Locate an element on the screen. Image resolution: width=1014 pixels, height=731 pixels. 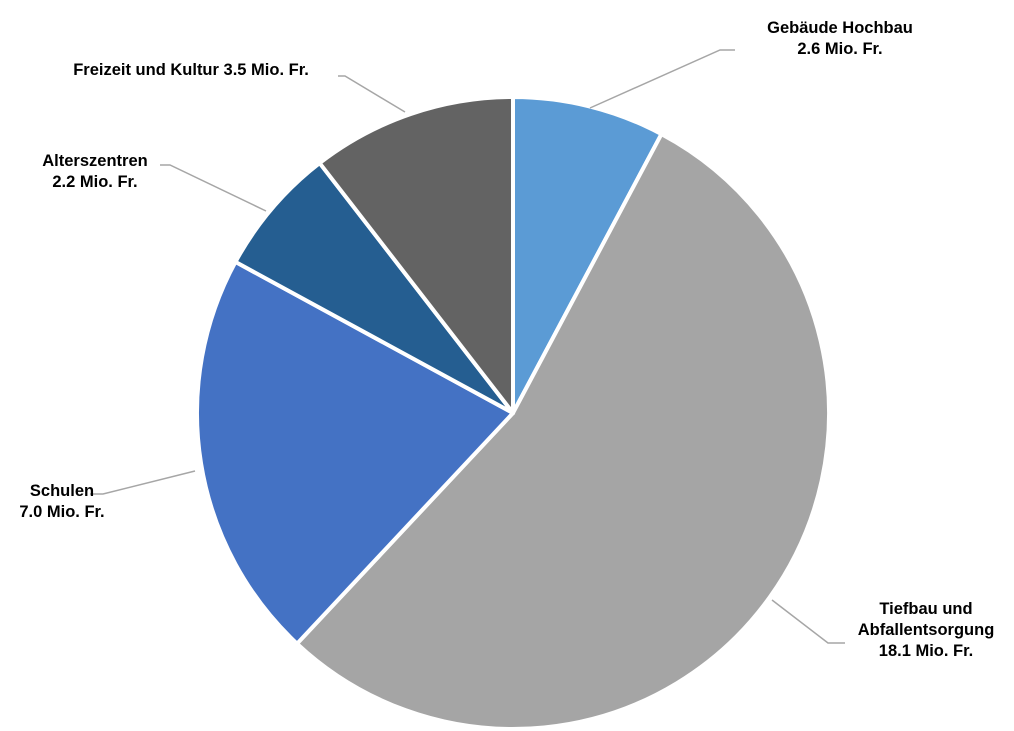
data-label-line: 7.0 Mio. Fr. is located at coordinates (61, 512).